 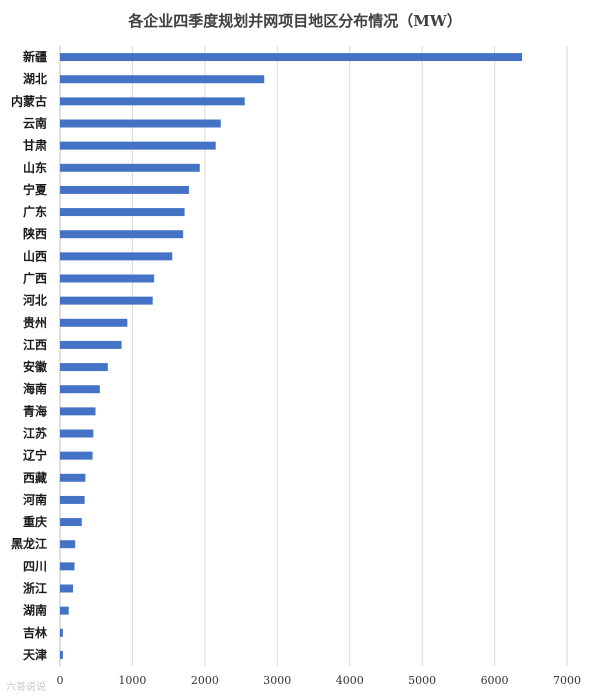 I want to click on category-label: 湖北, so click(x=35, y=78).